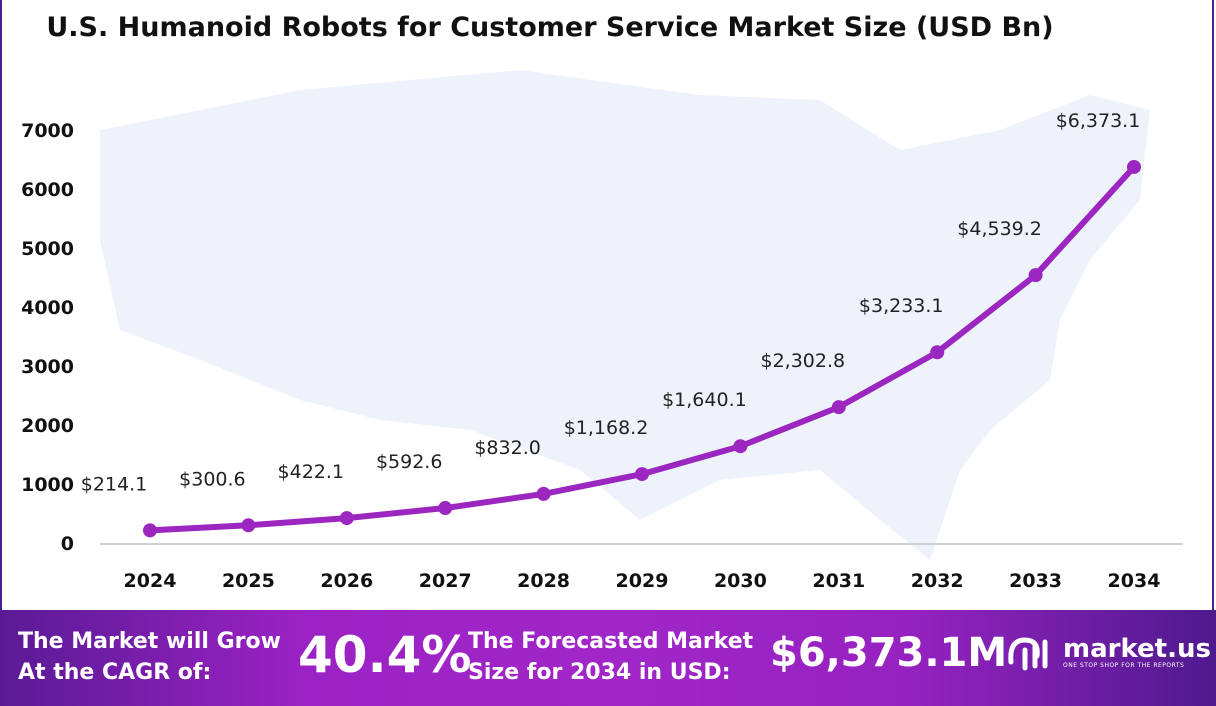 This screenshot has width=1216, height=706. I want to click on data-label: $832.0, so click(507, 448).